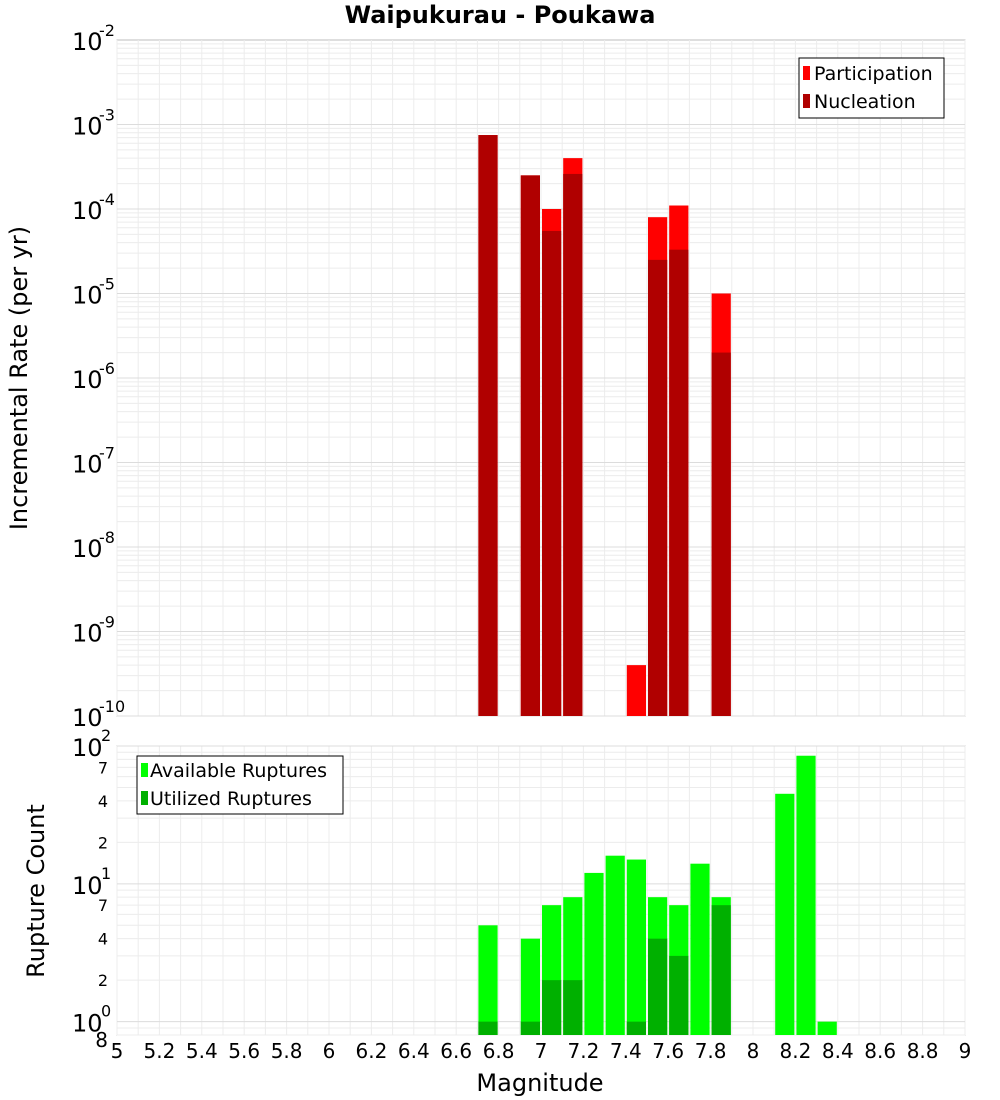 Image resolution: width=1000 pixels, height=1100 pixels. What do you see at coordinates (144, 798) in the screenshot?
I see `utilized-ruptures-legend-swatch` at bounding box center [144, 798].